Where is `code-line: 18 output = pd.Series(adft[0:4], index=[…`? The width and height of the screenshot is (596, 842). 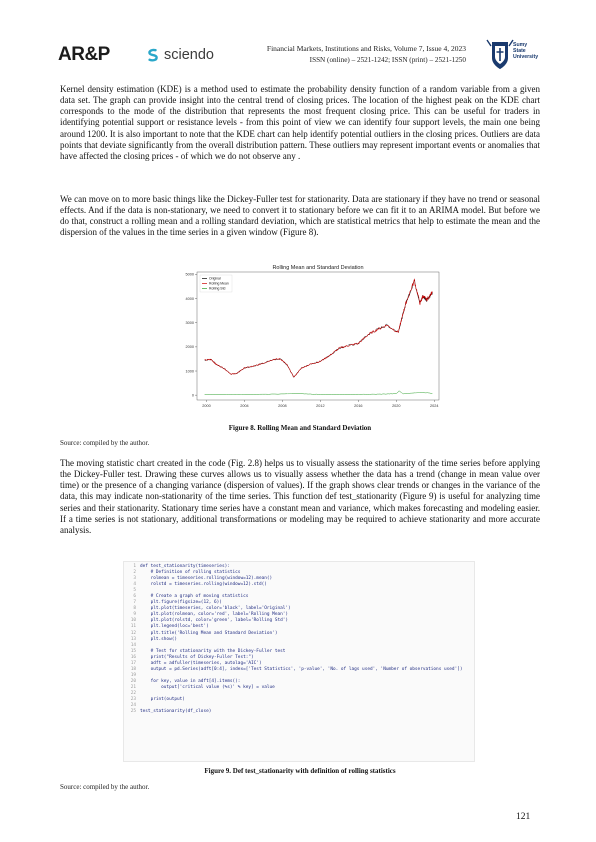
code-line: 18 output = pd.Series(adft[0:4], index=[… is located at coordinates (299, 670).